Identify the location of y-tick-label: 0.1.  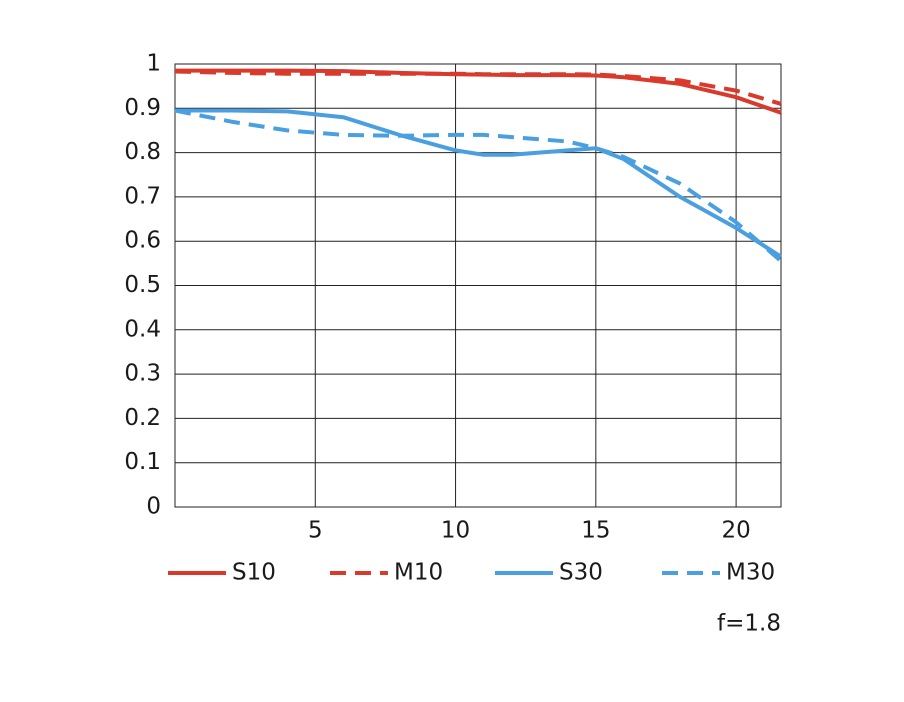
(142, 462).